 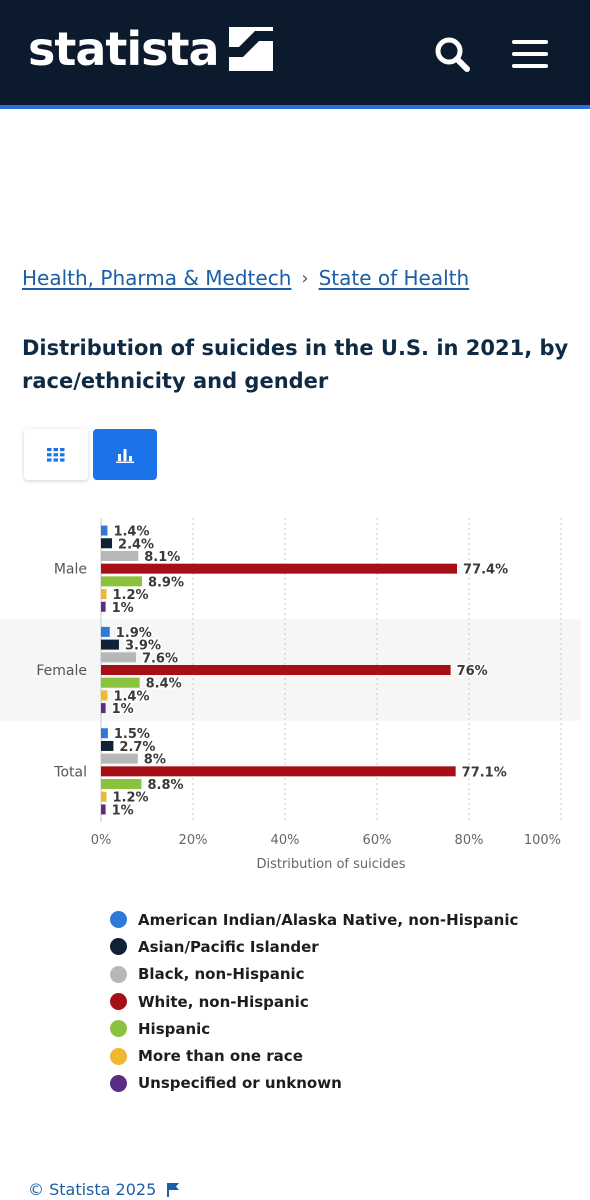 I want to click on bar-chart-icon, so click(x=125, y=455).